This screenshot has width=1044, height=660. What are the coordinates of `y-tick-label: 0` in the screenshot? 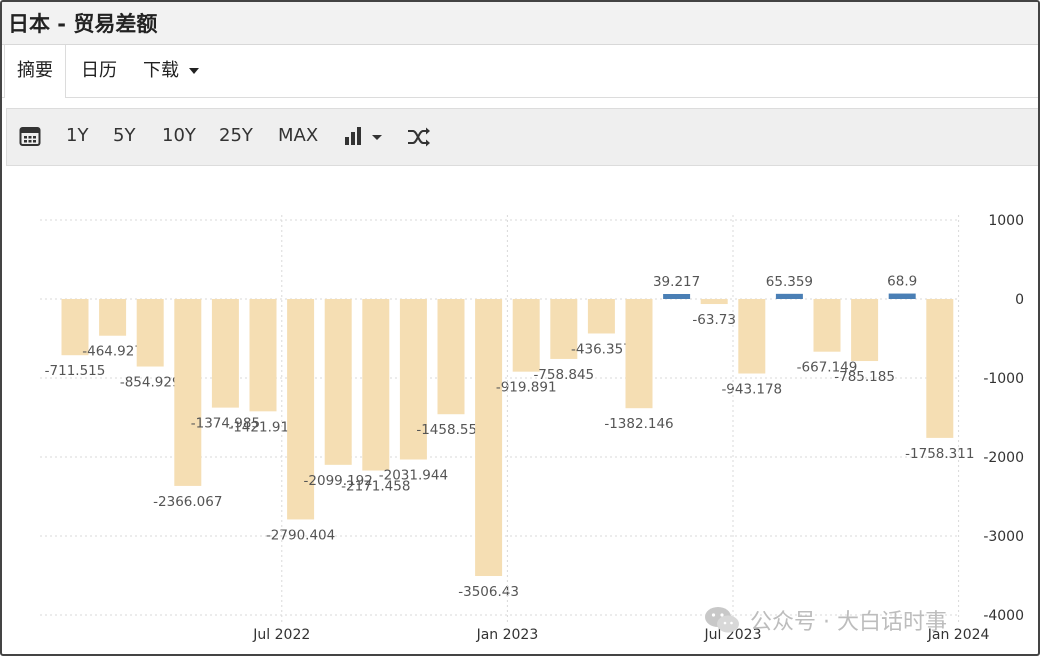 It's located at (1019, 300).